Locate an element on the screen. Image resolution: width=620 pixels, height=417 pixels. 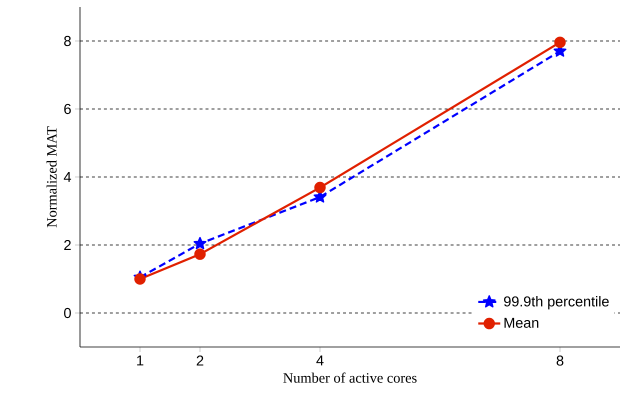
y-tick-label: 0 is located at coordinates (67, 313).